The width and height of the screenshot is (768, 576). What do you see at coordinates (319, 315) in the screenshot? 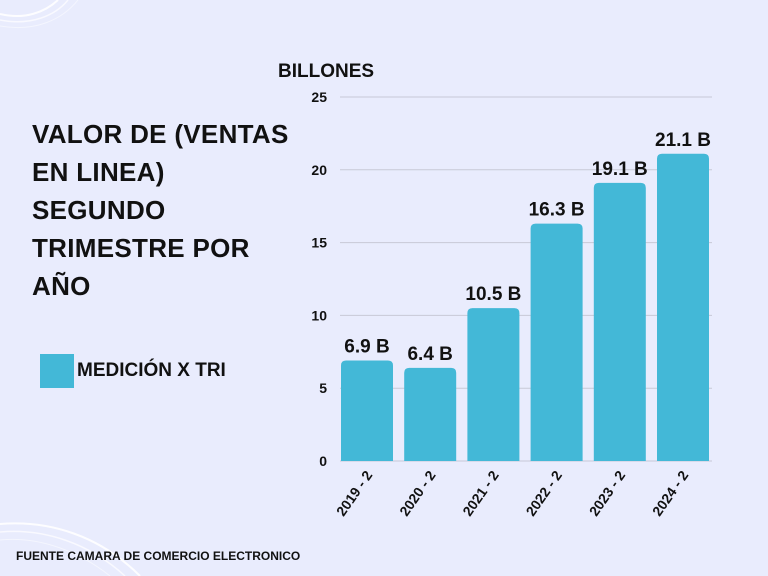
I see `y-tick-label: 10` at bounding box center [319, 315].